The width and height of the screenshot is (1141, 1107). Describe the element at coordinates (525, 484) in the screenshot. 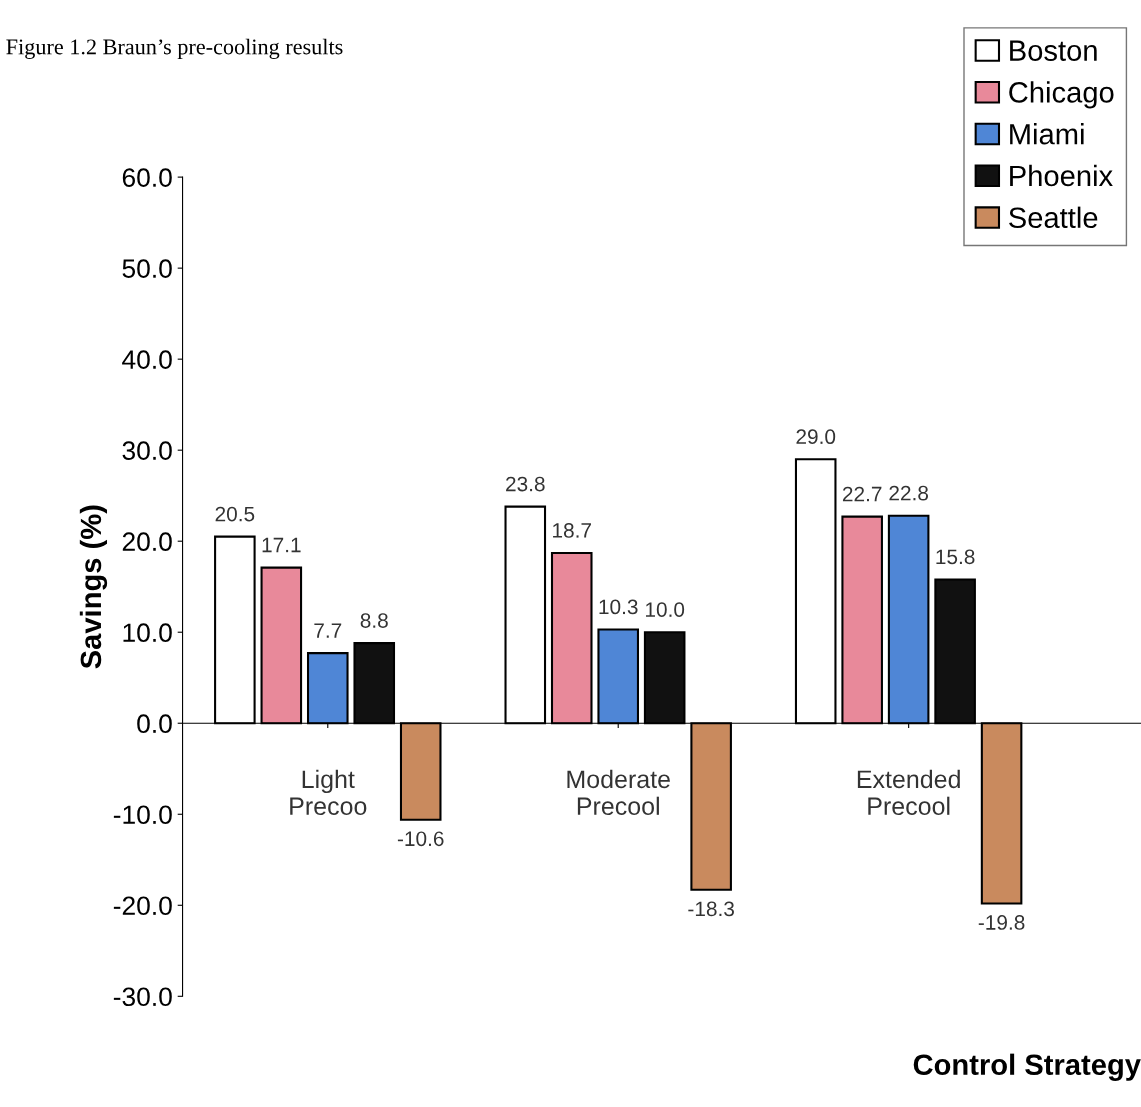

I see `data-label: 23.8` at that location.